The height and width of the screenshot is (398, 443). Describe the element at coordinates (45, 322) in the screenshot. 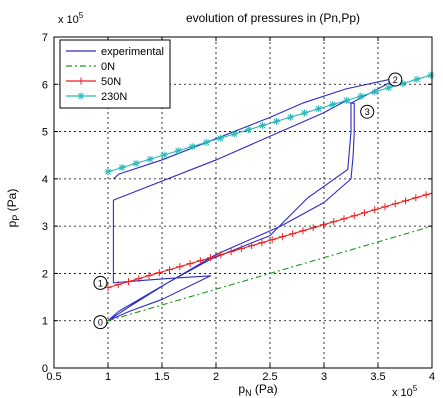

I see `y-tick-label: 1` at that location.